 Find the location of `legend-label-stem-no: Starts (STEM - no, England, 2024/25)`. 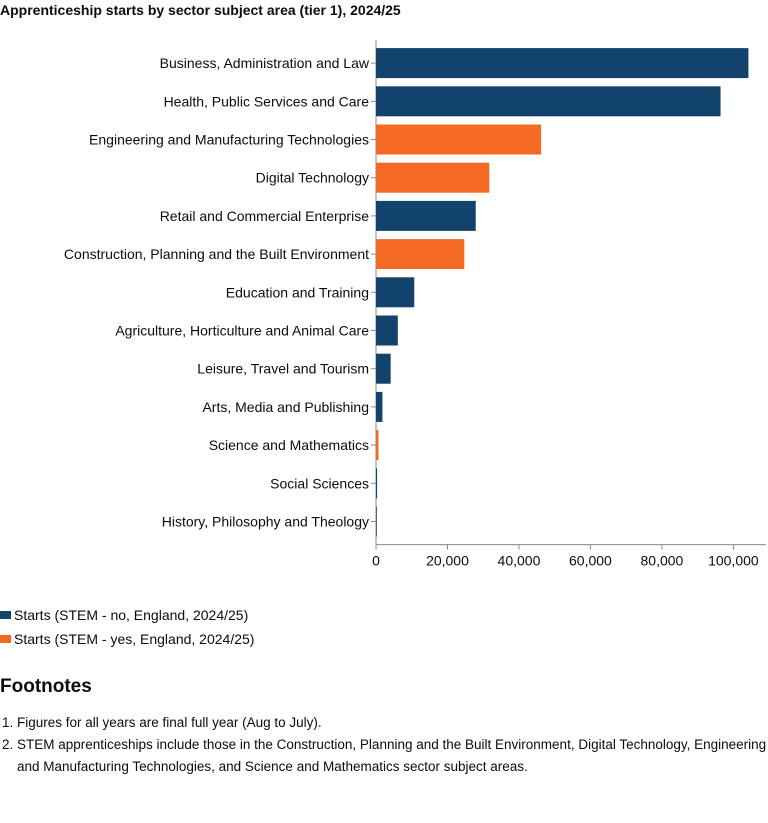

legend-label-stem-no: Starts (STEM - no, England, 2024/25) is located at coordinates (131, 615).